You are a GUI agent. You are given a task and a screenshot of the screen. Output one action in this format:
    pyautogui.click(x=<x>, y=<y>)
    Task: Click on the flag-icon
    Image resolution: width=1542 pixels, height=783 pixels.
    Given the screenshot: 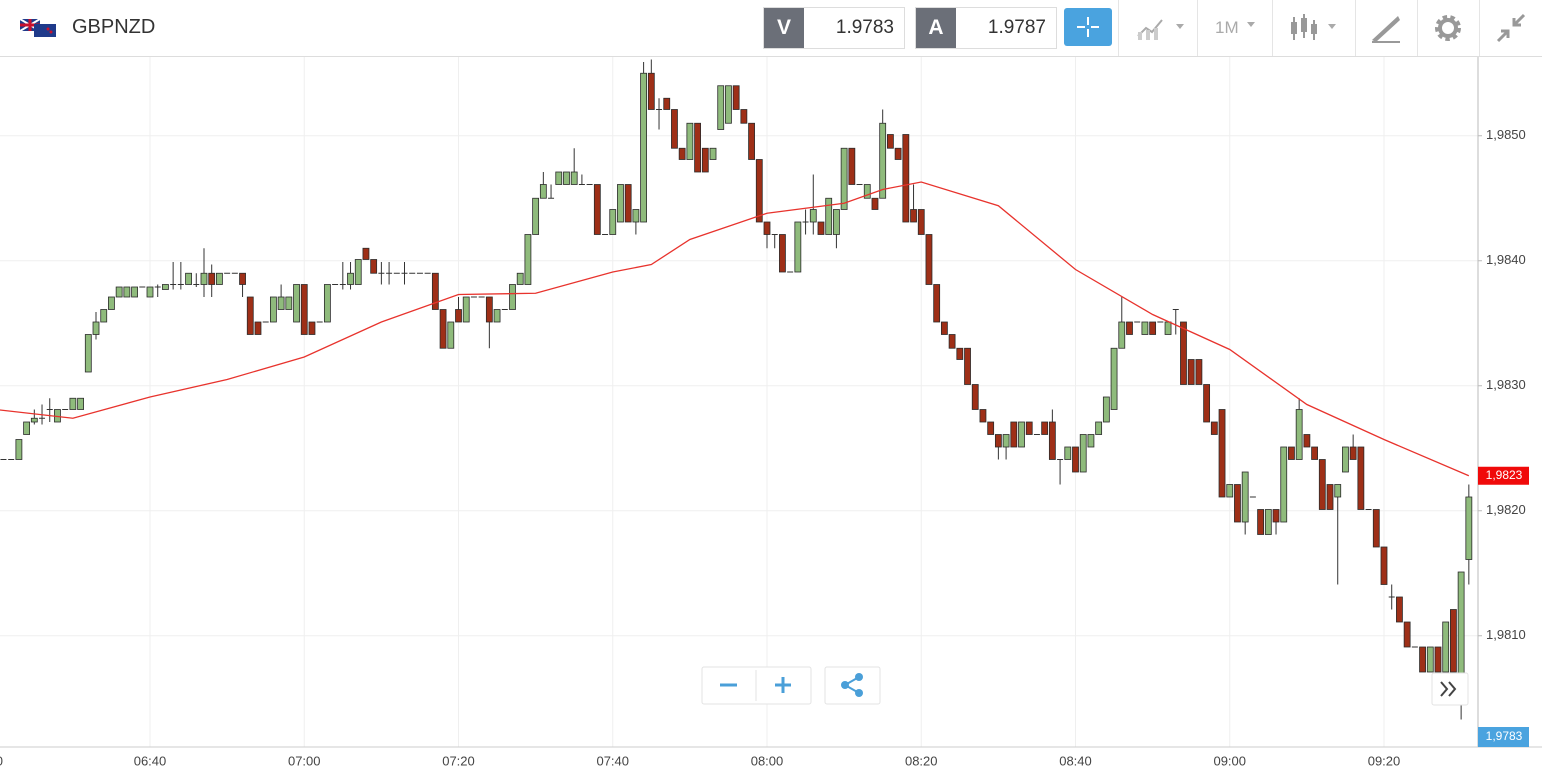 What is the action you would take?
    pyautogui.click(x=38, y=28)
    